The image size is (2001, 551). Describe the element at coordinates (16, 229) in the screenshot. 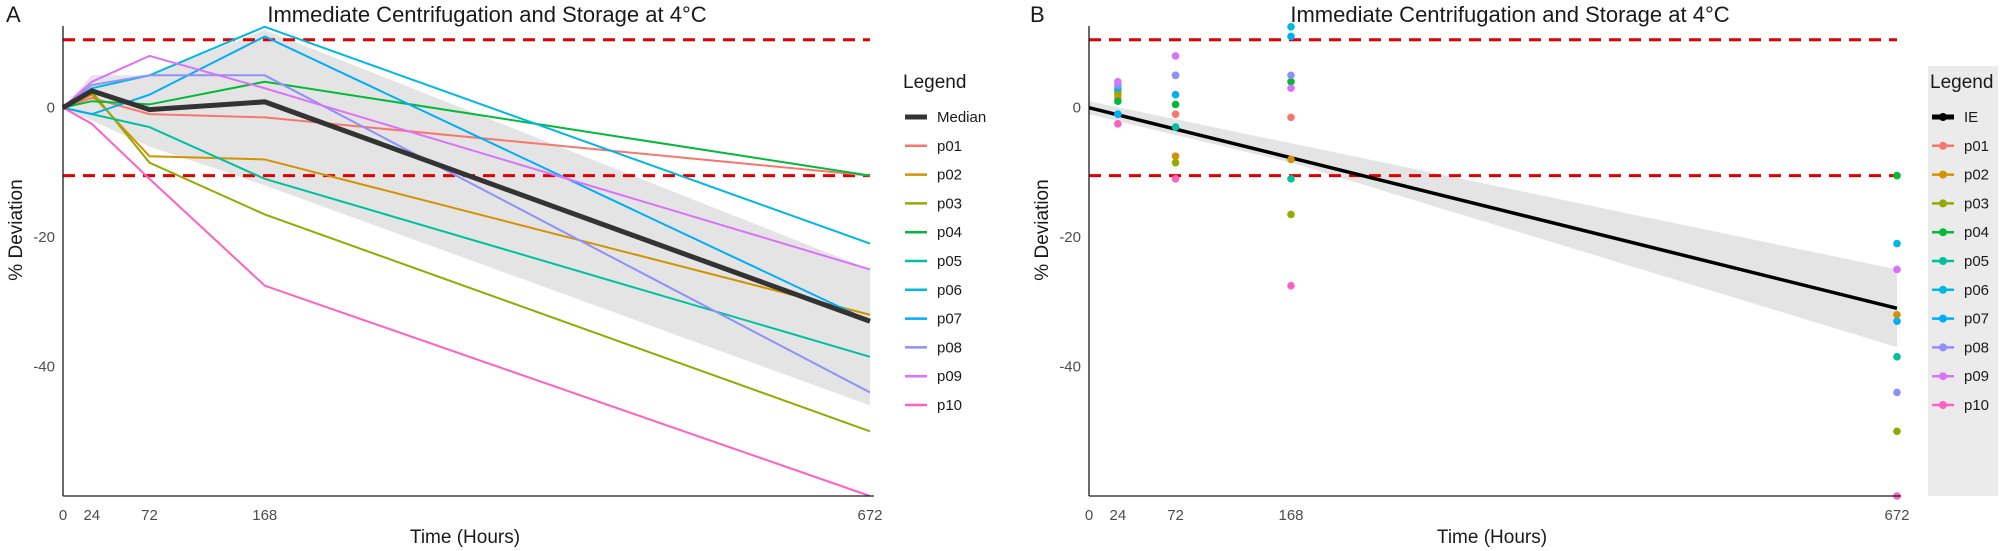

I see `panel-a-y-axis-title: % Deviation` at that location.